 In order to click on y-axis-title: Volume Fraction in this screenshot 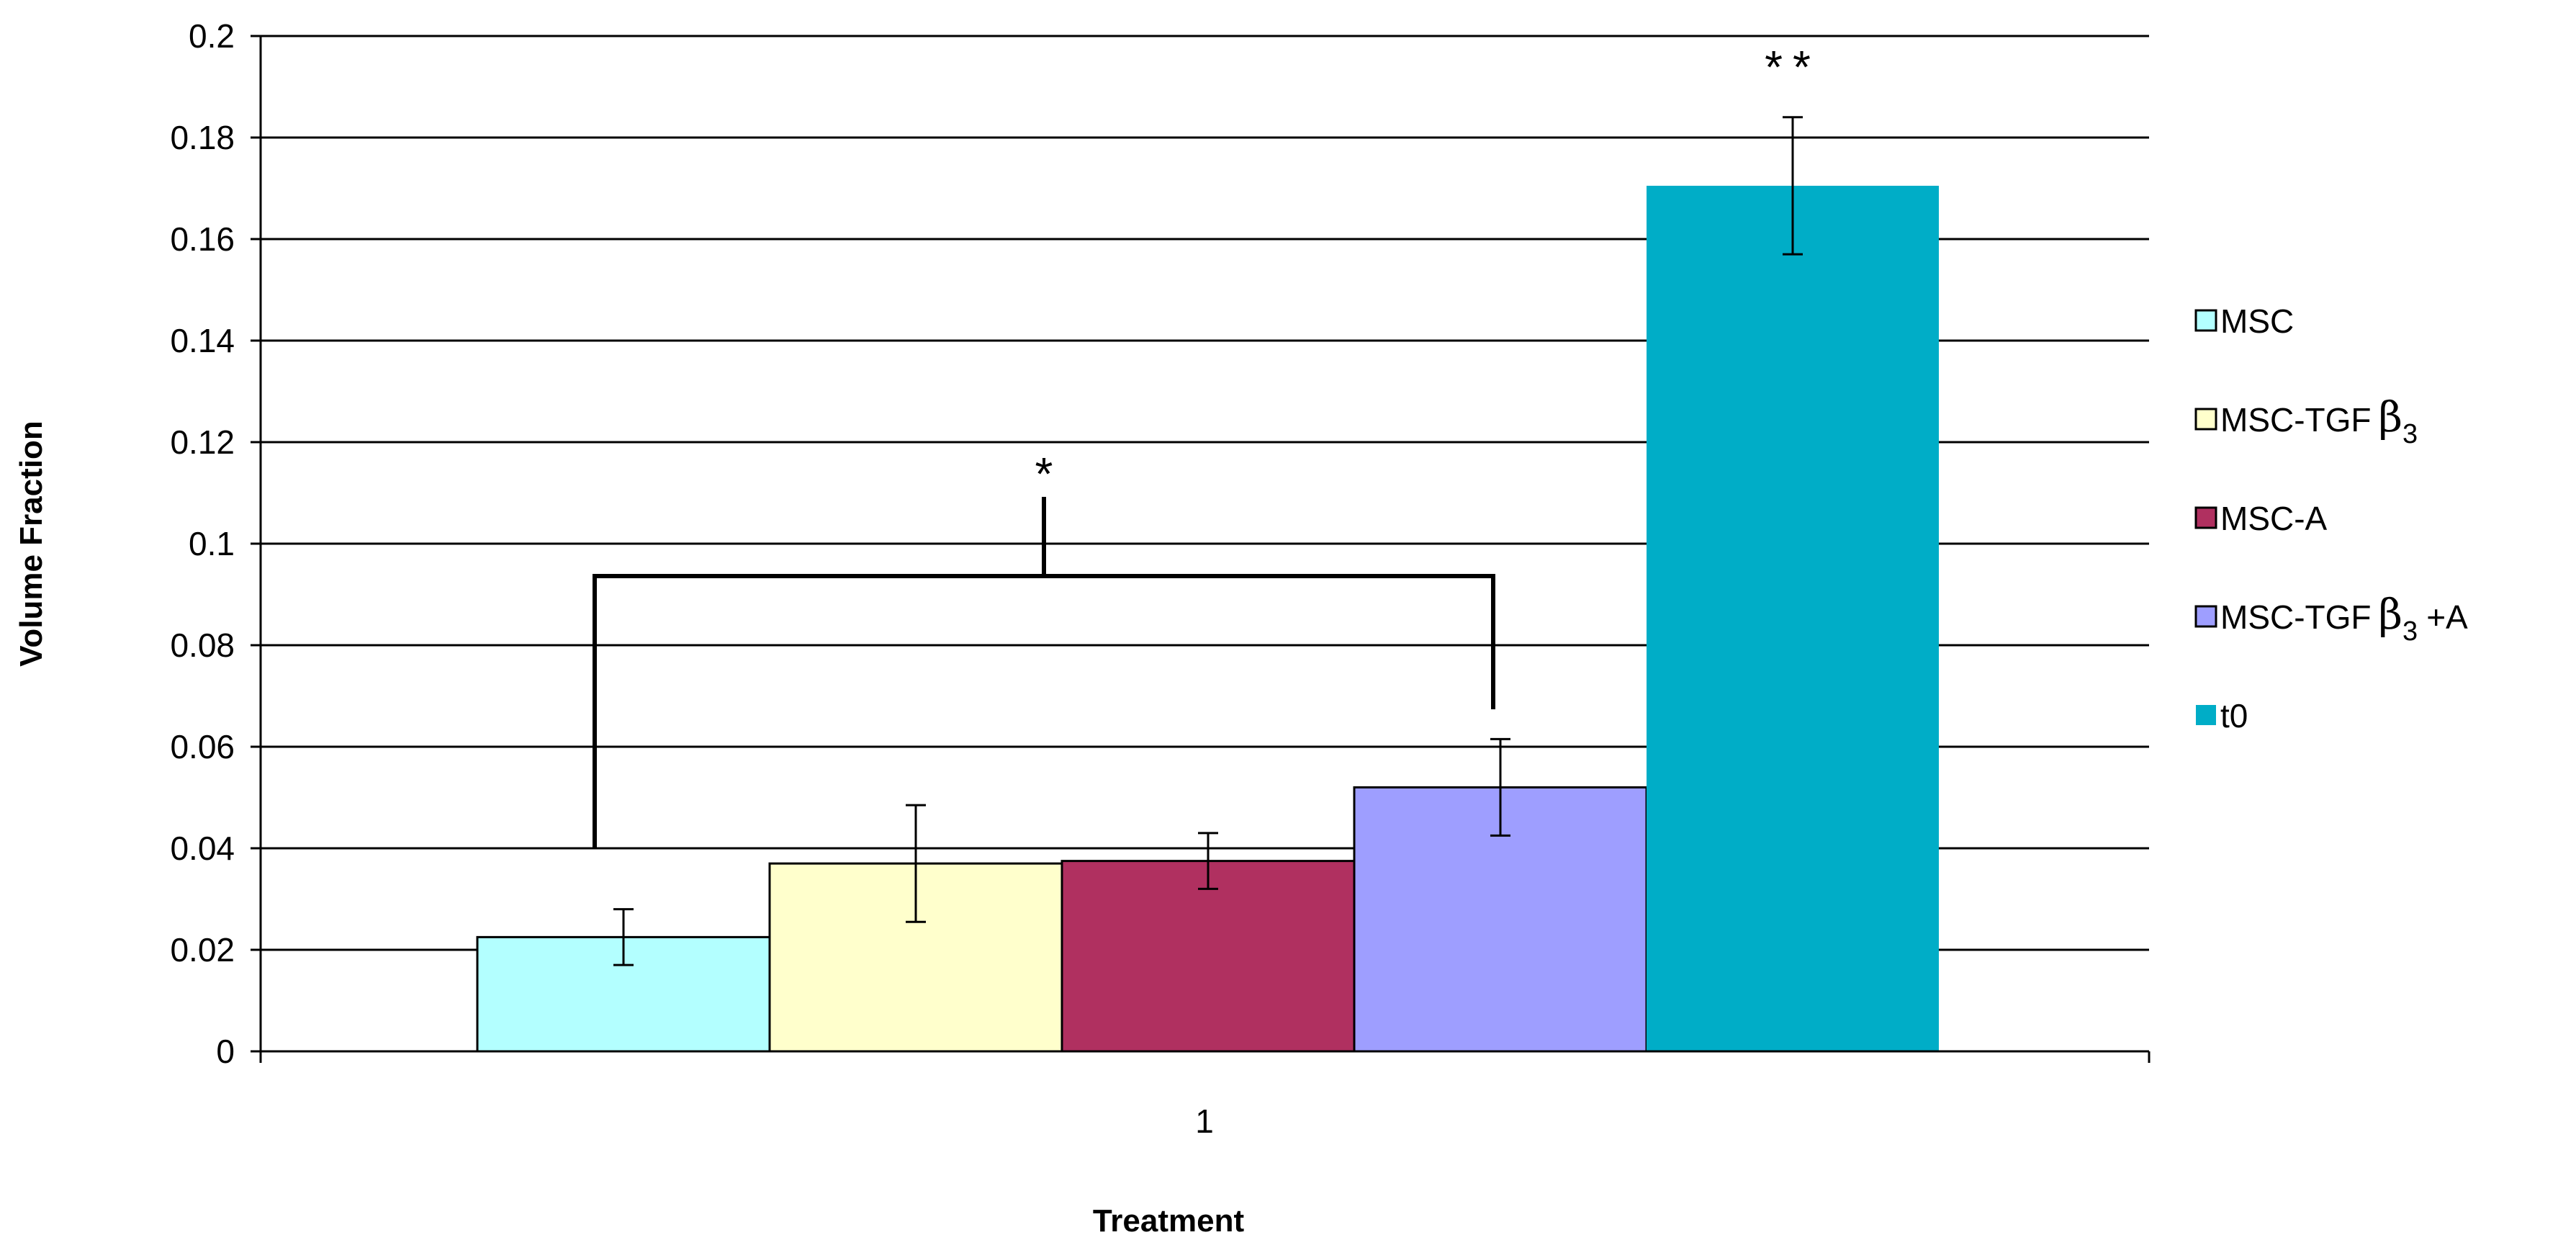, I will do `click(32, 543)`.